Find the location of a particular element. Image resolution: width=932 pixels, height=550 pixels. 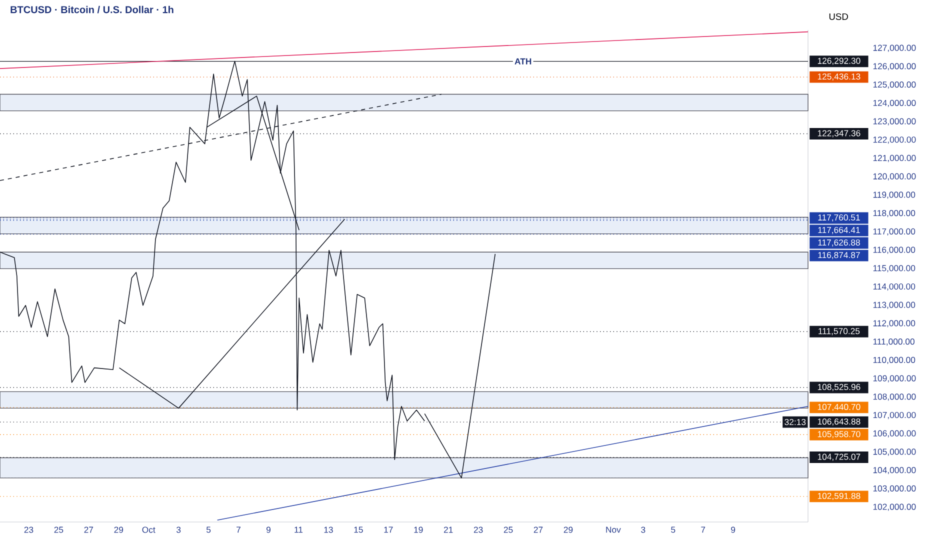

x-tick-label: 19 is located at coordinates (418, 529).